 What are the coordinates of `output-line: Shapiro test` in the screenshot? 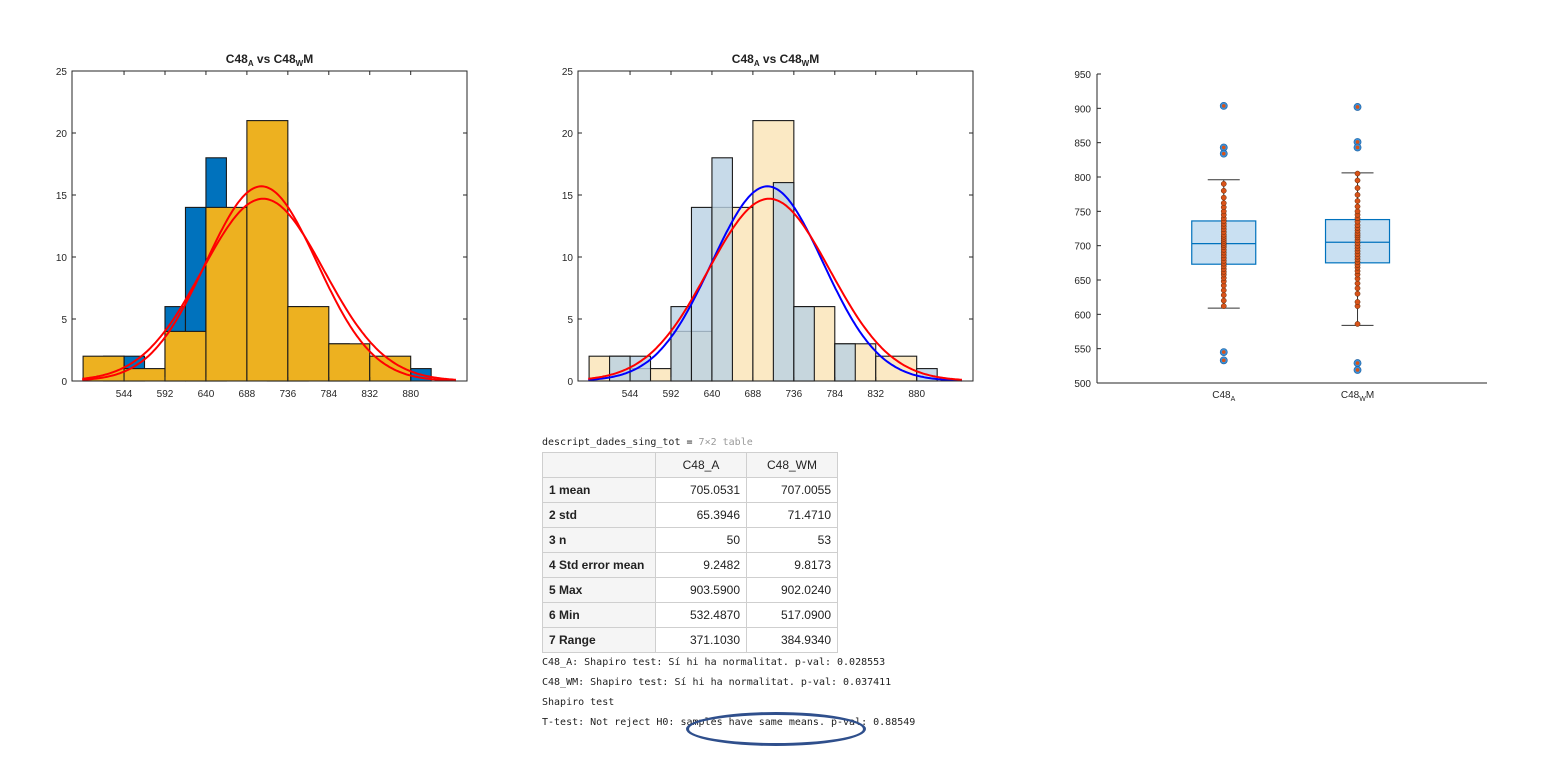 It's located at (578, 702).